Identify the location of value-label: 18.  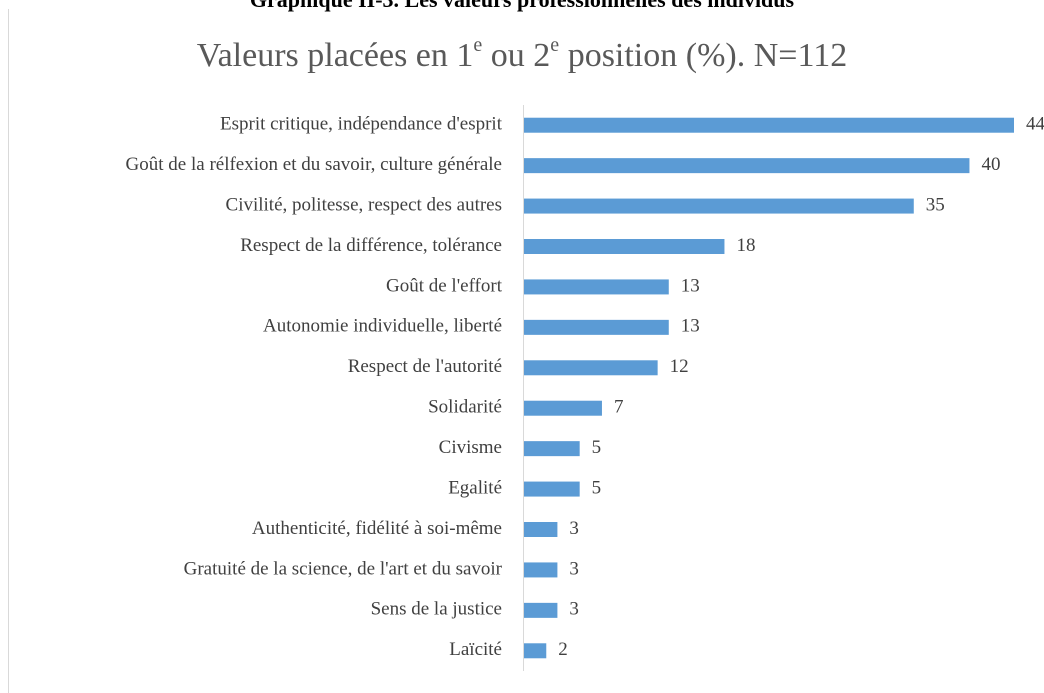
(745, 245).